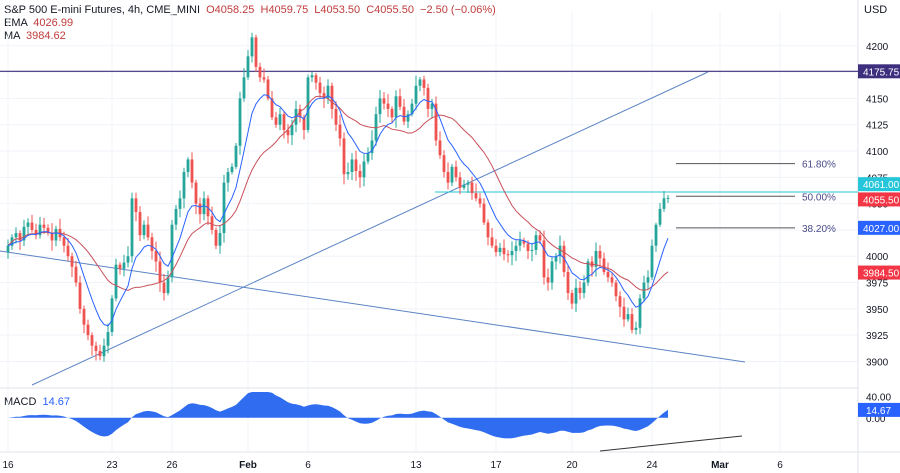 The image size is (900, 473). What do you see at coordinates (308, 465) in the screenshot?
I see `time-tick-label: 6` at bounding box center [308, 465].